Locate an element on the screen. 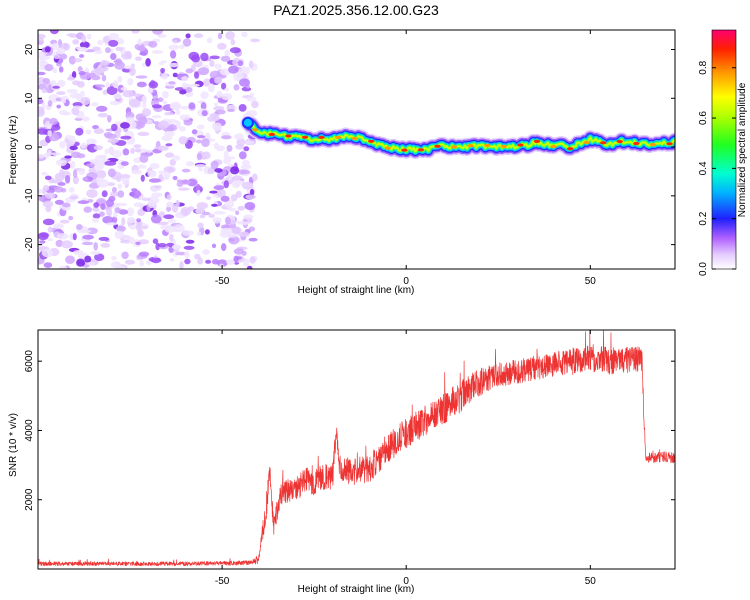  snr-y-tick-label: 6000 is located at coordinates (29, 361).